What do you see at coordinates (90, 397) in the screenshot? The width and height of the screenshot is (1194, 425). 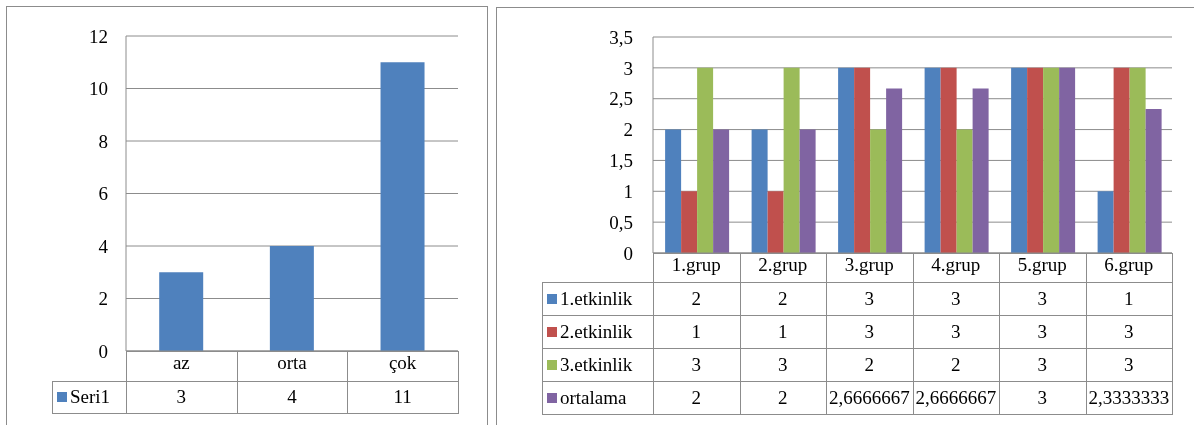 I see `legend-label: Seri1` at bounding box center [90, 397].